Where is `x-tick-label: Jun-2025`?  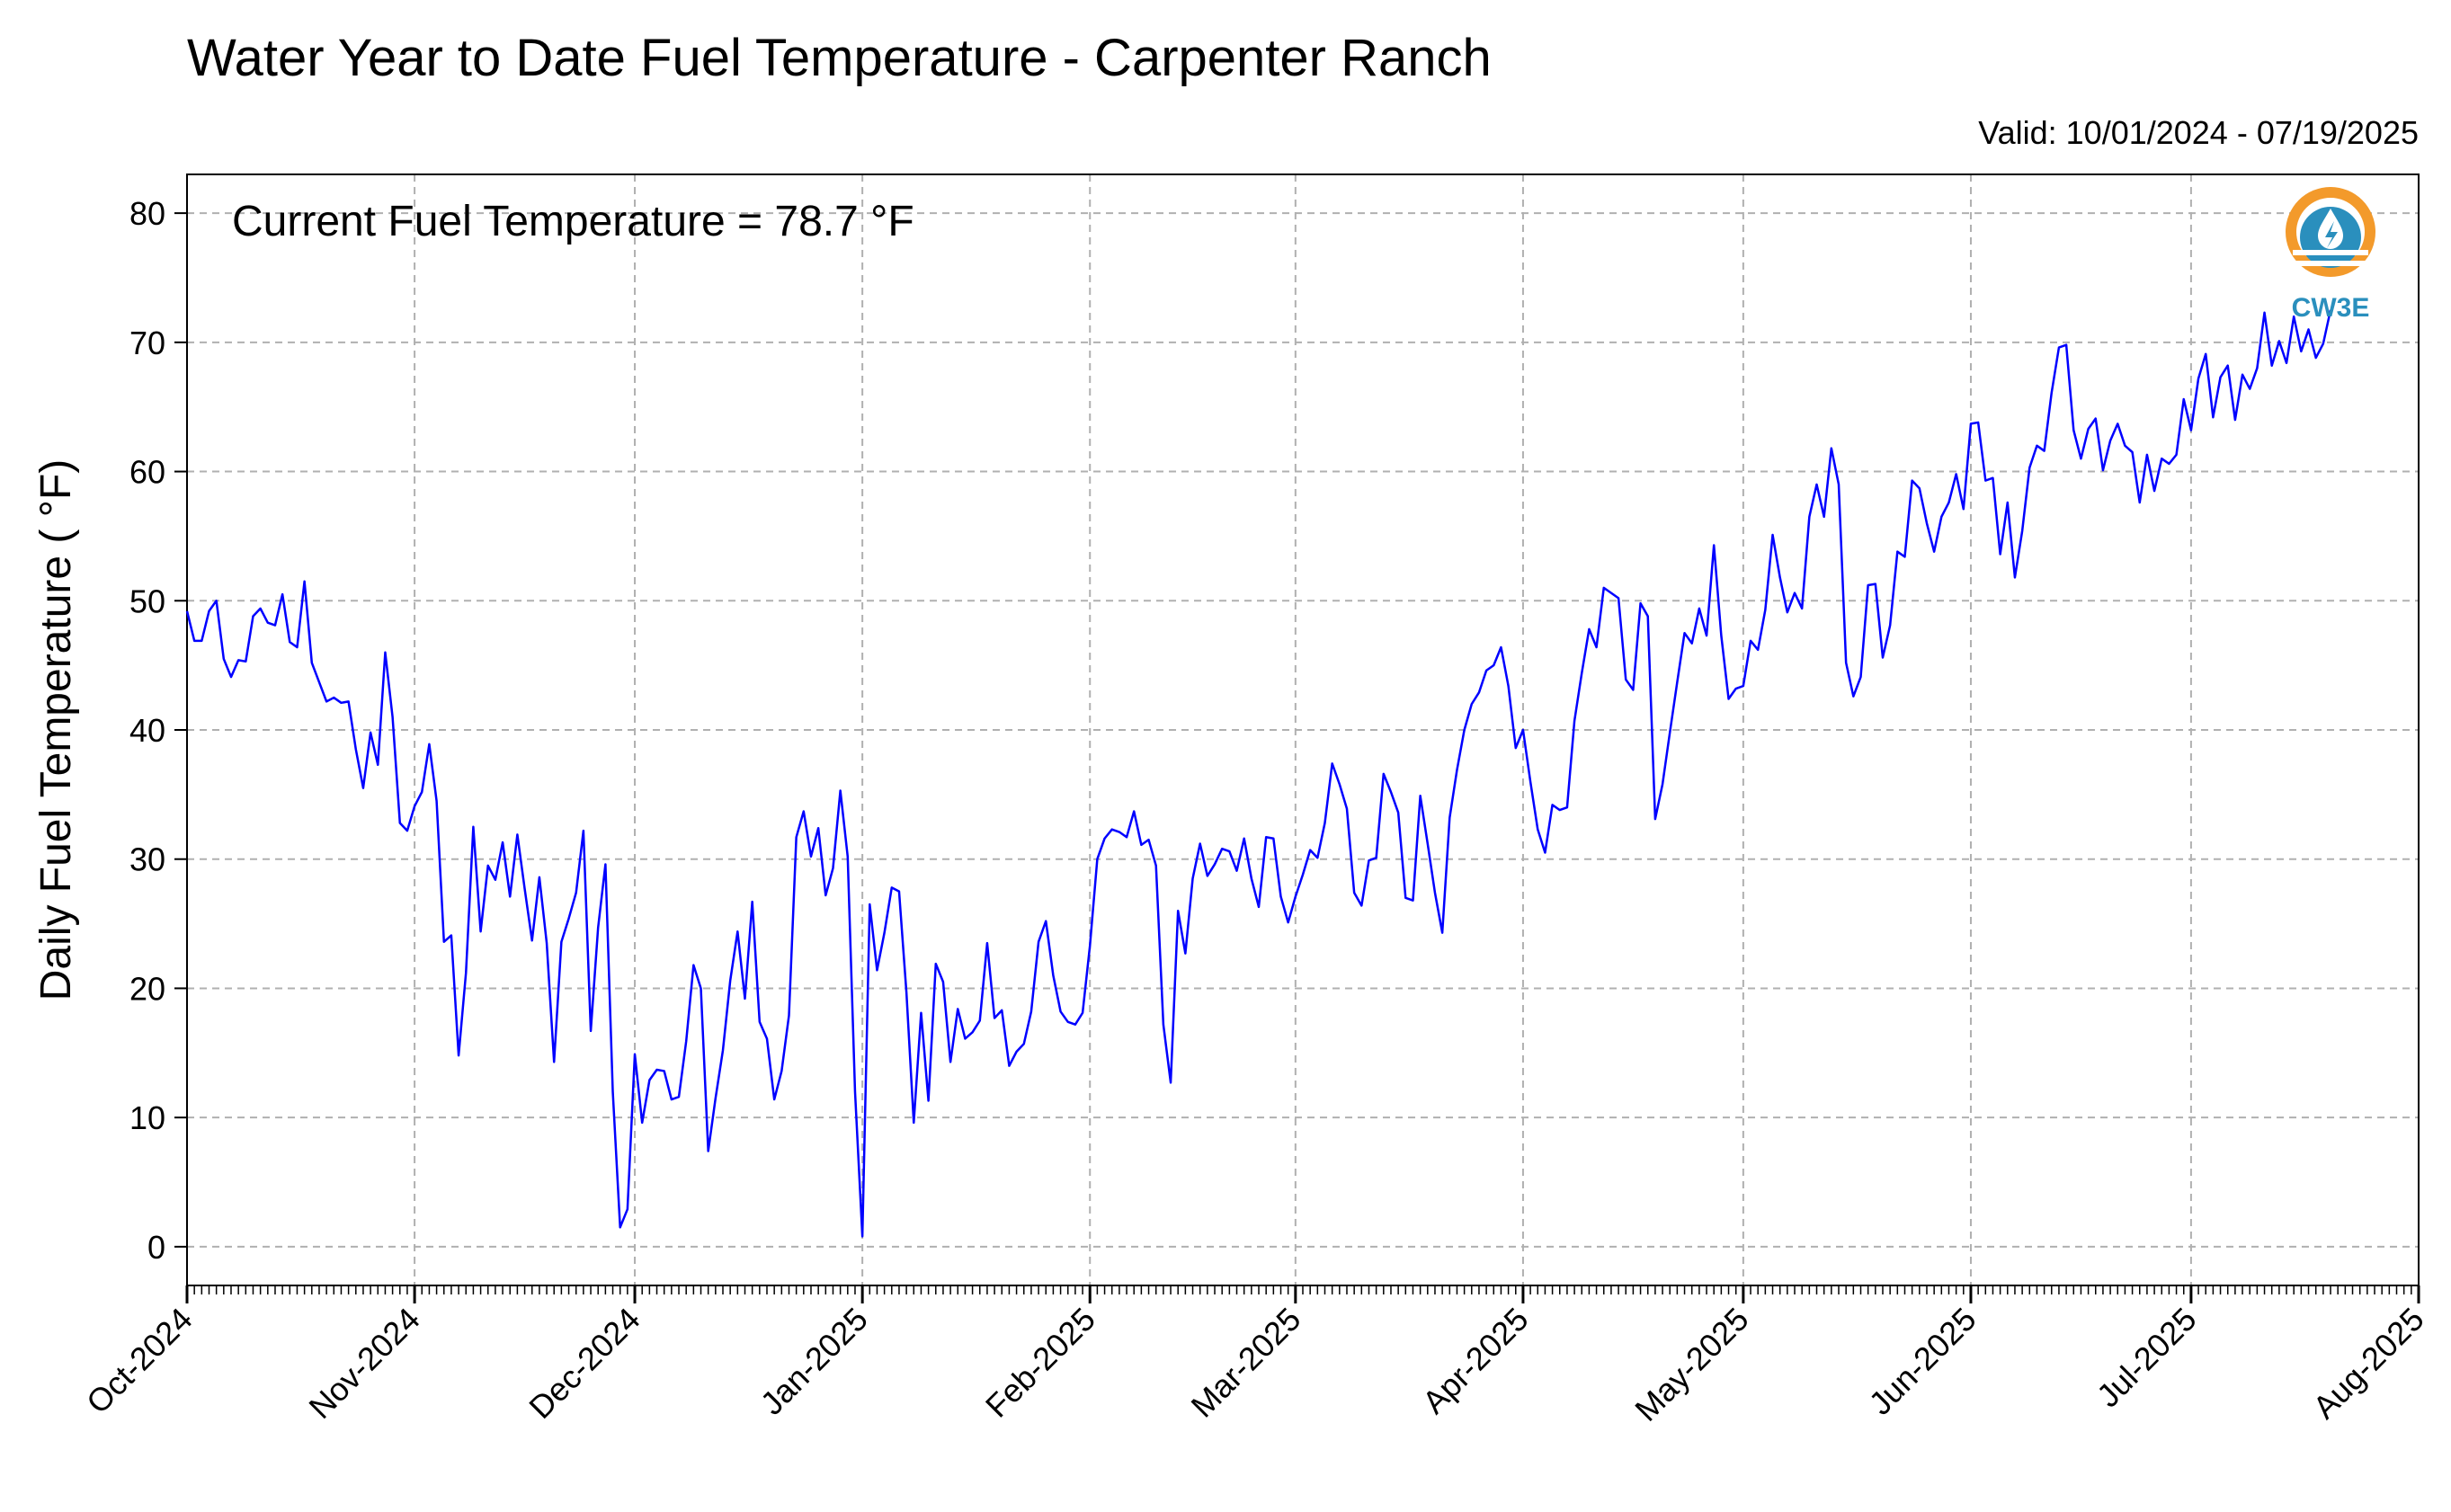
x-tick-label: Jun-2025 is located at coordinates (1922, 1361).